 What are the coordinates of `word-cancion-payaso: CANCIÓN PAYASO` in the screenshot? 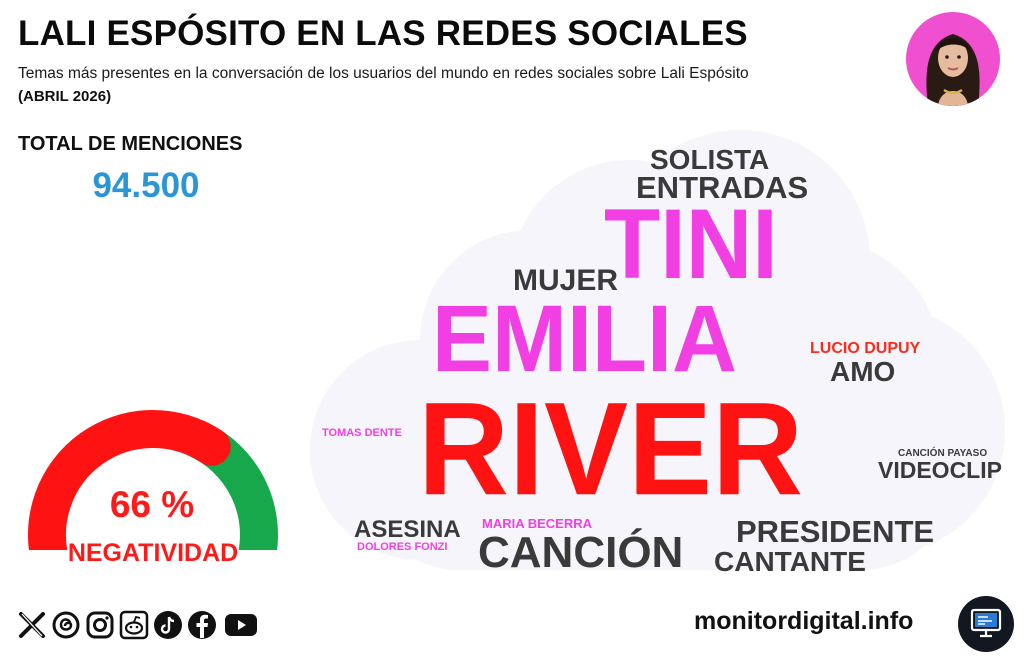 It's located at (943, 453).